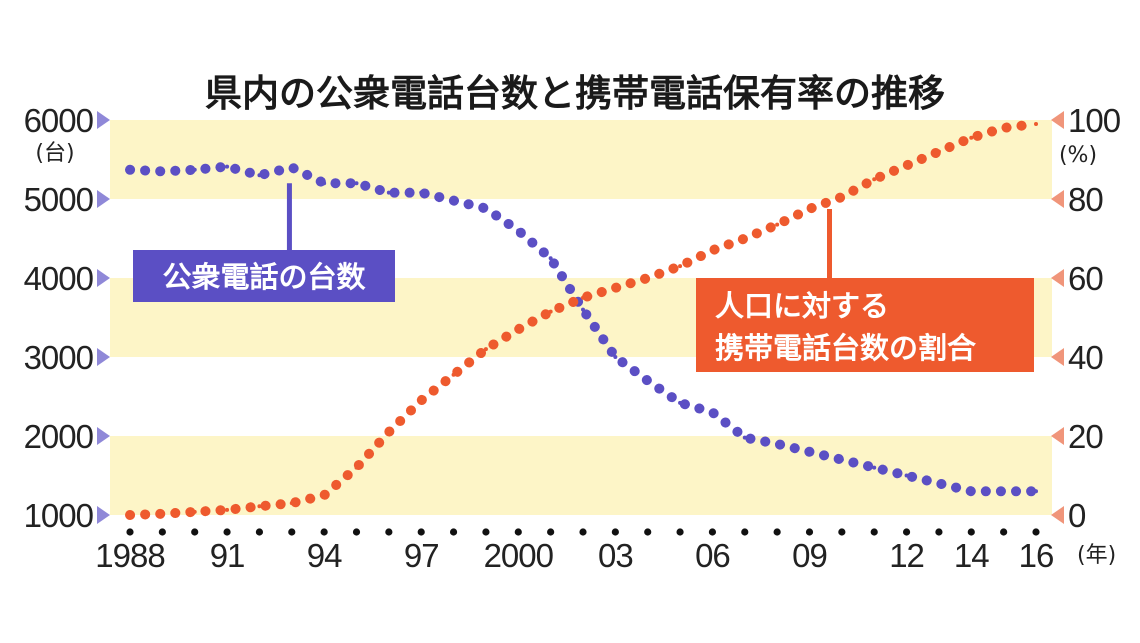 The width and height of the screenshot is (1140, 643). Describe the element at coordinates (1096, 555) in the screenshot. I see `x-axis-unit: (年)` at that location.